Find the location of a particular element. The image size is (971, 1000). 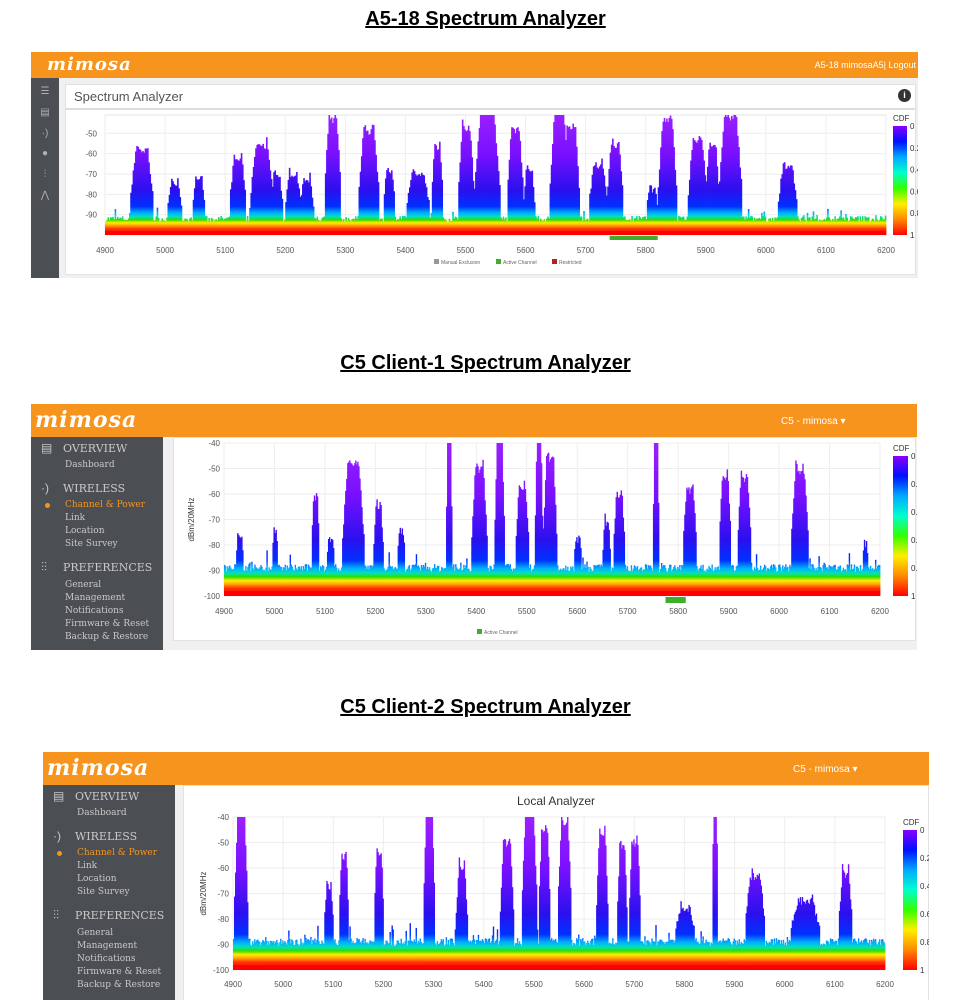

x-tick-label: 6100 is located at coordinates (830, 611).